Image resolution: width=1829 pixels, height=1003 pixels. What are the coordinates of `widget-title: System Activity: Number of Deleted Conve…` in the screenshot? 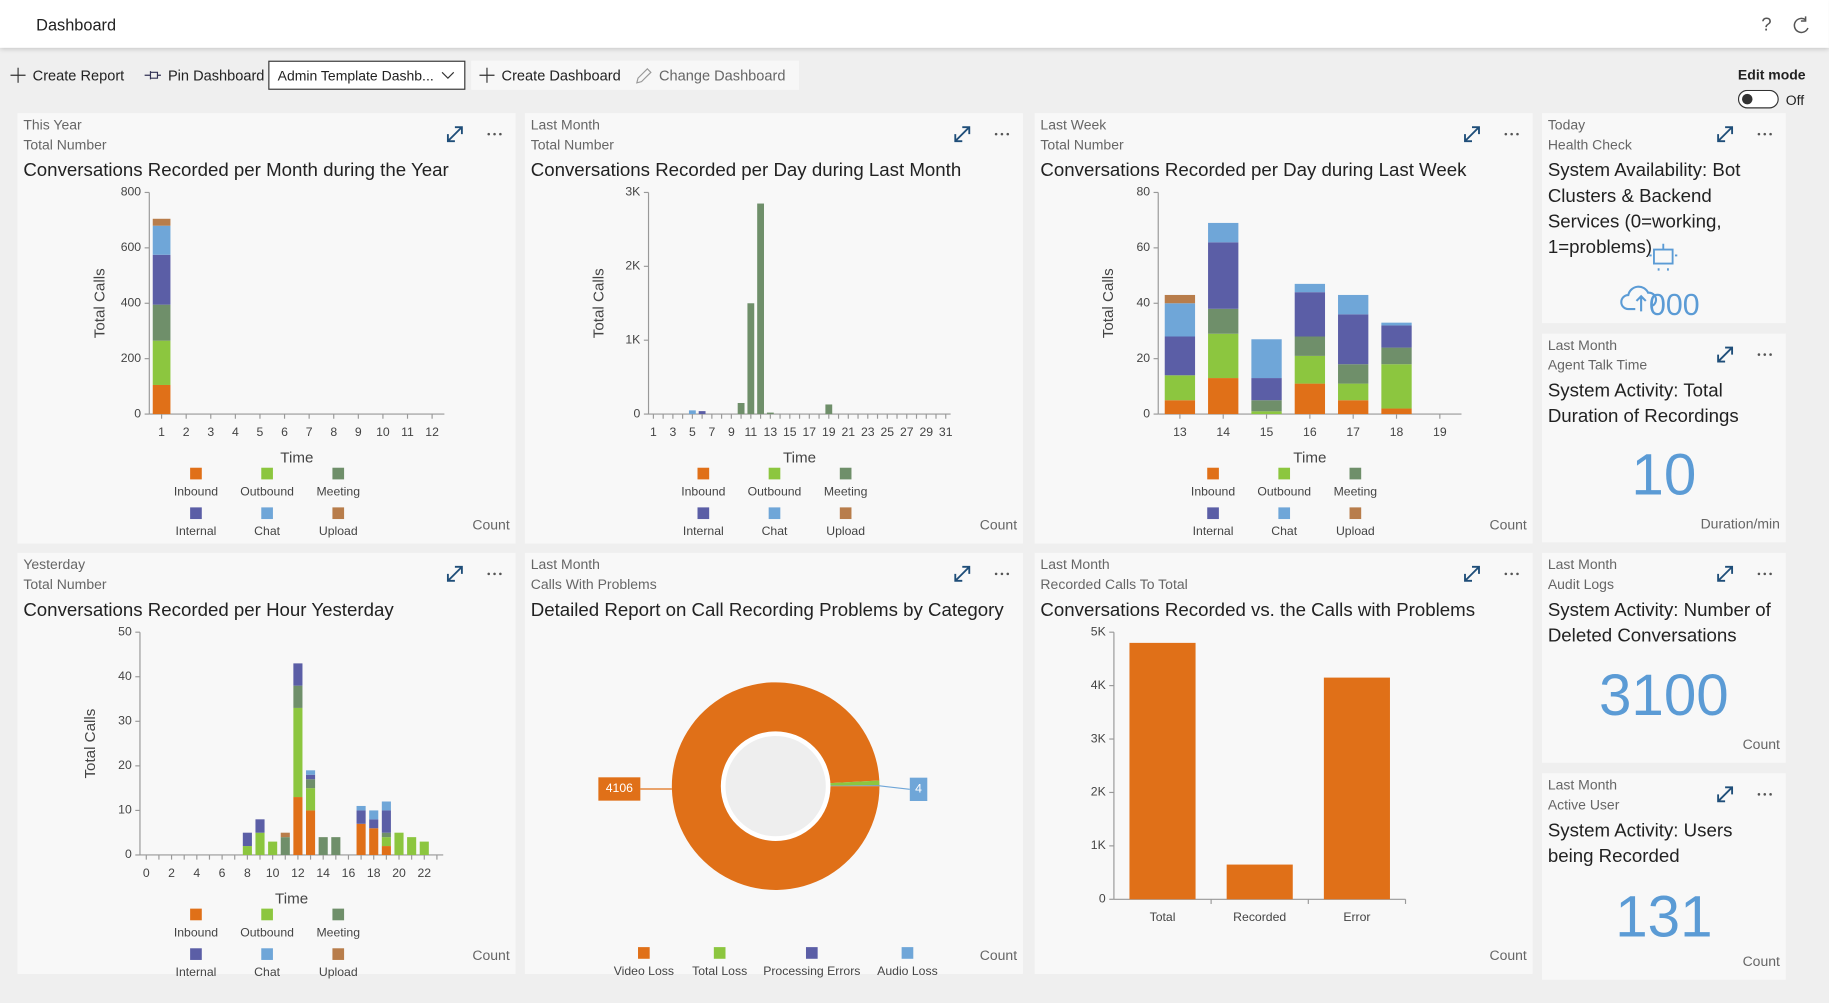 It's located at (1659, 623).